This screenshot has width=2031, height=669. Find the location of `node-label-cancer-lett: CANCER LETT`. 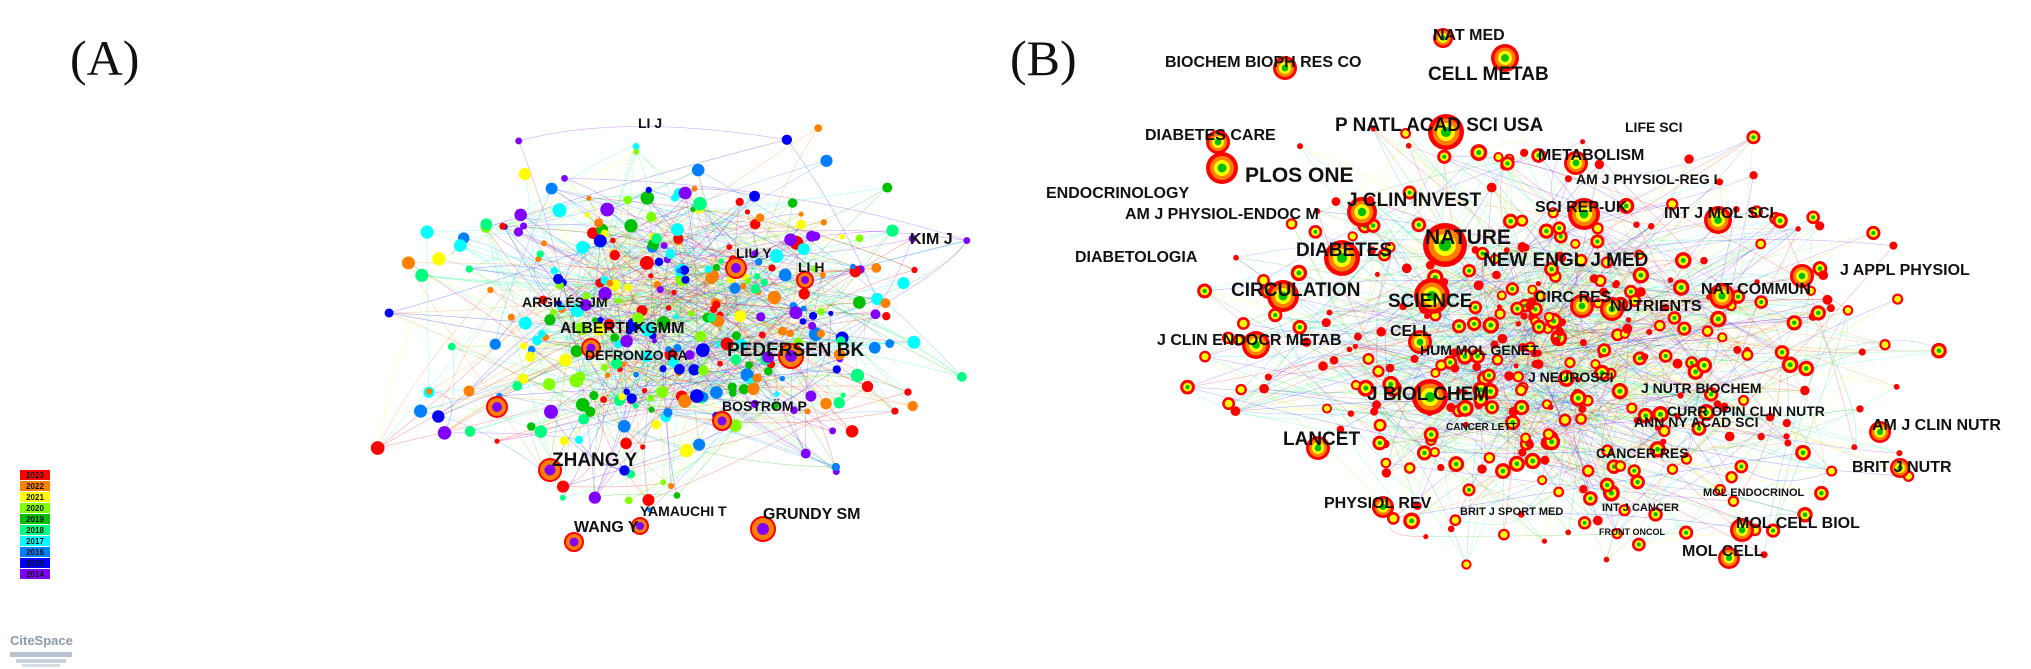

node-label-cancer-lett: CANCER LETT is located at coordinates (1481, 427).